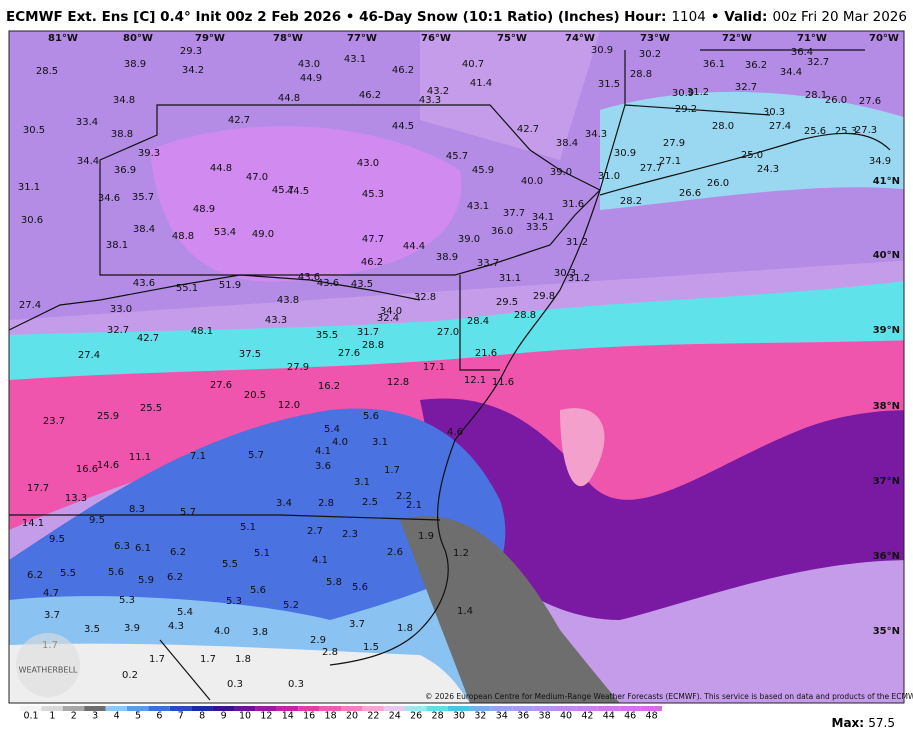 The width and height of the screenshot is (913, 750). Describe the element at coordinates (475, 380) in the screenshot. I see `snow-value: 12.1` at that location.